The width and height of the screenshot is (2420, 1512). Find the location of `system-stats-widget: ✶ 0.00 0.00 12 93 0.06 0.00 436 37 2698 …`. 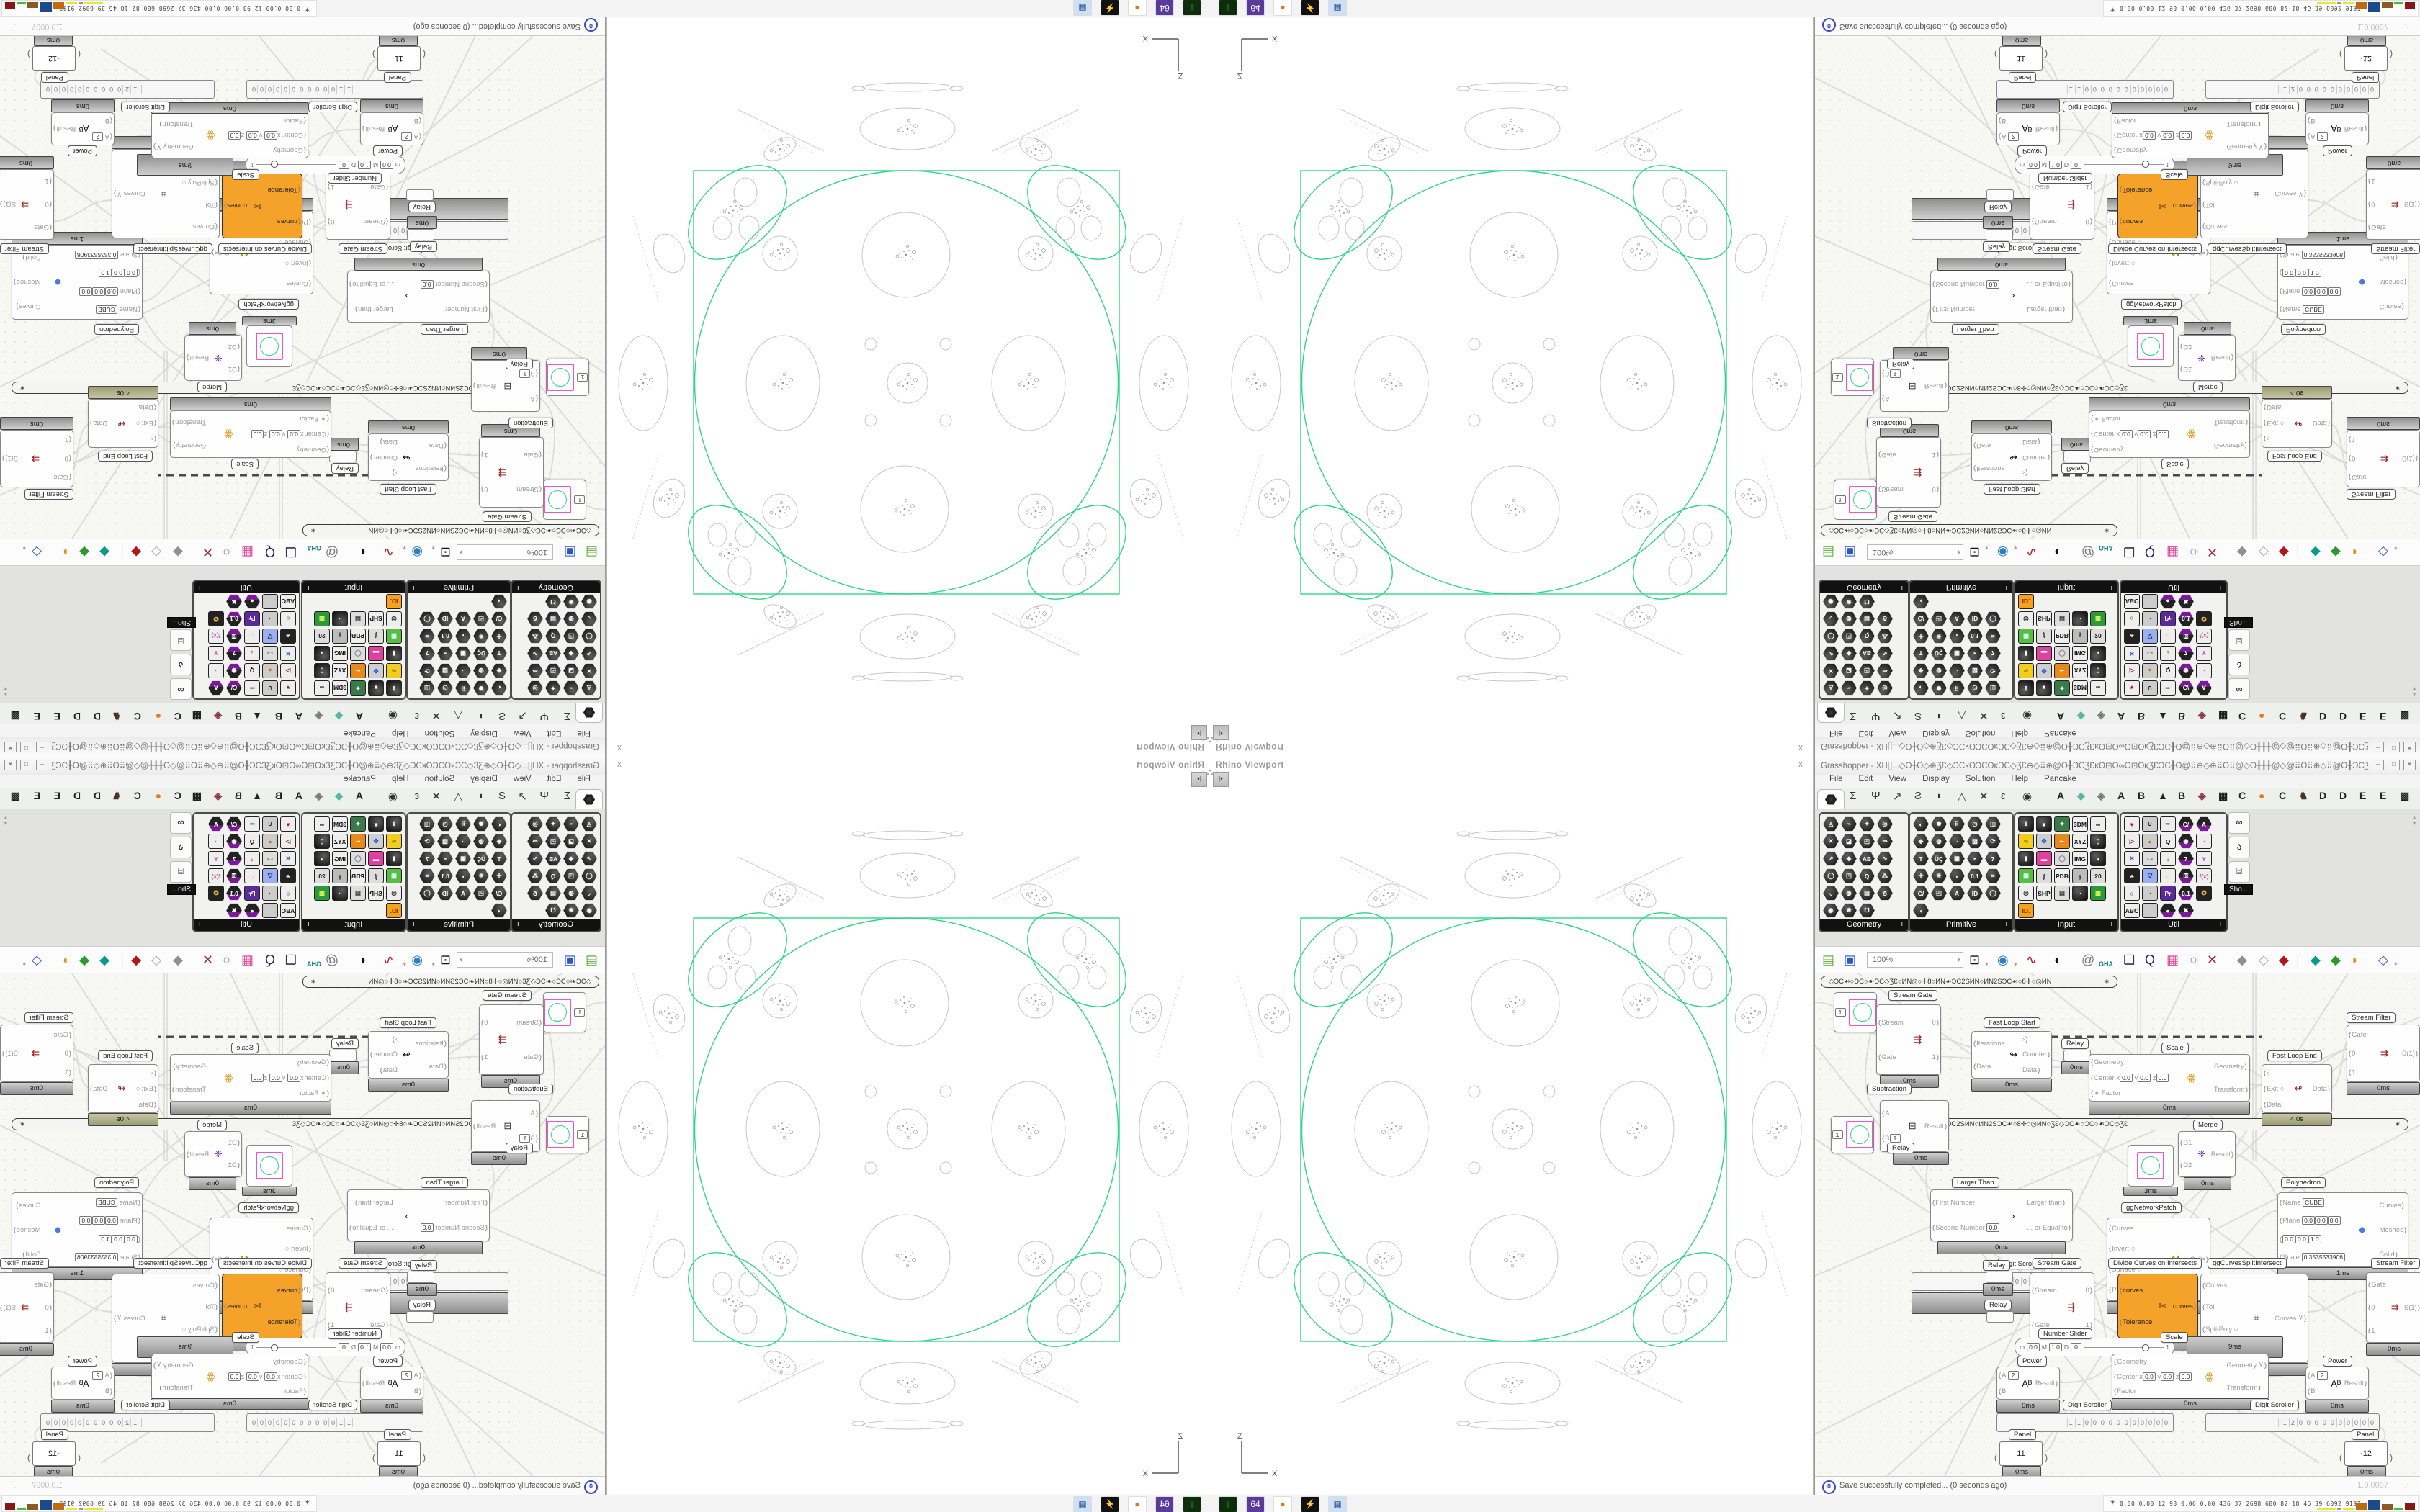

system-stats-widget: ✶ 0.00 0.00 12 93 0.06 0.00 436 37 2698 … is located at coordinates (2261, 8).